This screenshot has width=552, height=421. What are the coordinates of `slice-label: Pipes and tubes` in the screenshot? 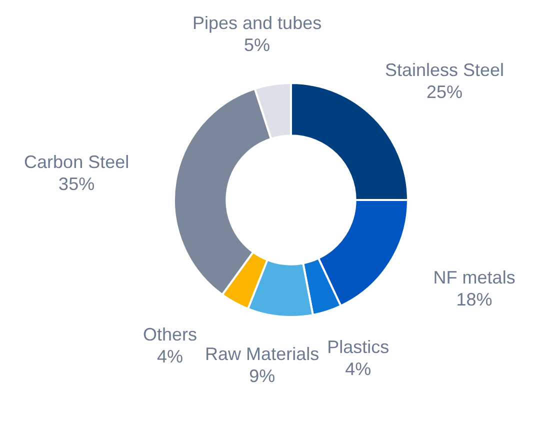 It's located at (257, 23).